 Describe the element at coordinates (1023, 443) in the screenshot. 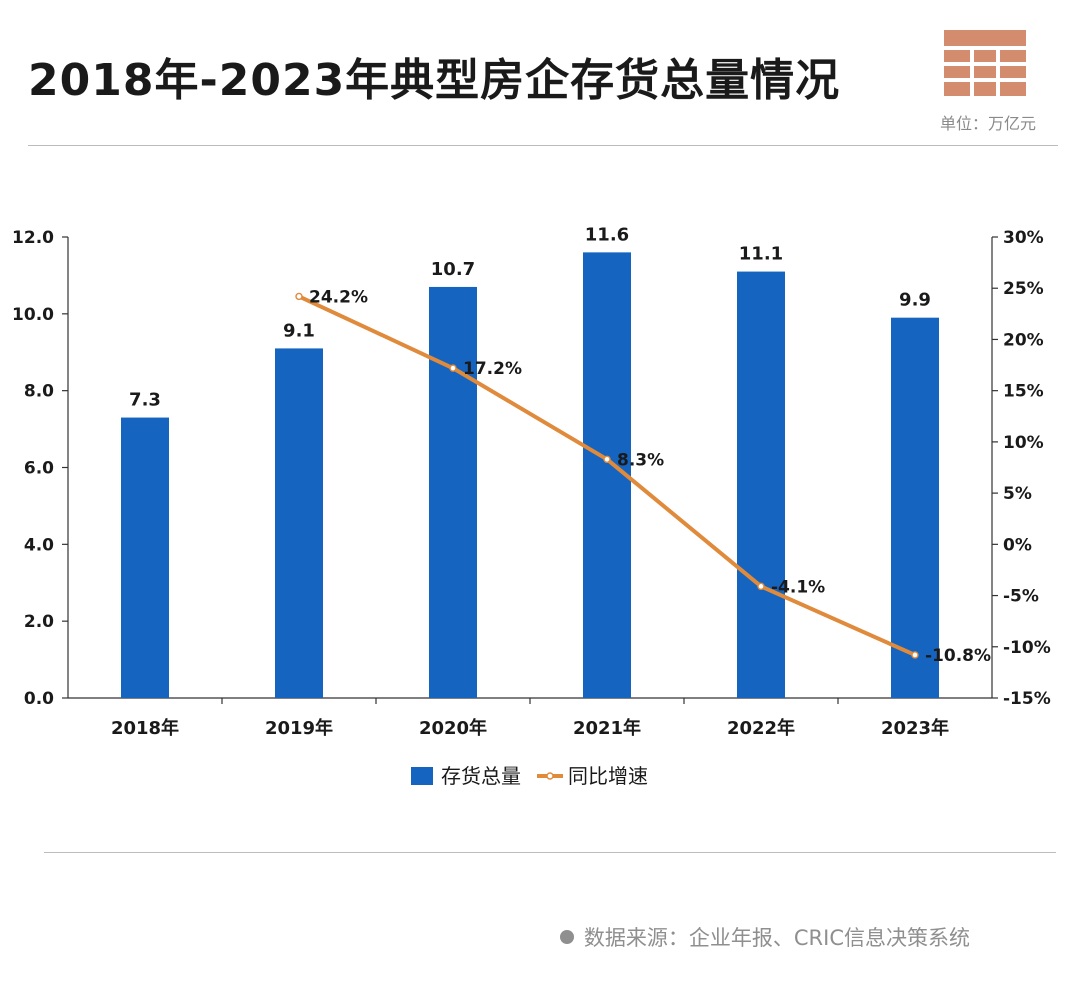

I see `right-tick-label: 10%` at that location.